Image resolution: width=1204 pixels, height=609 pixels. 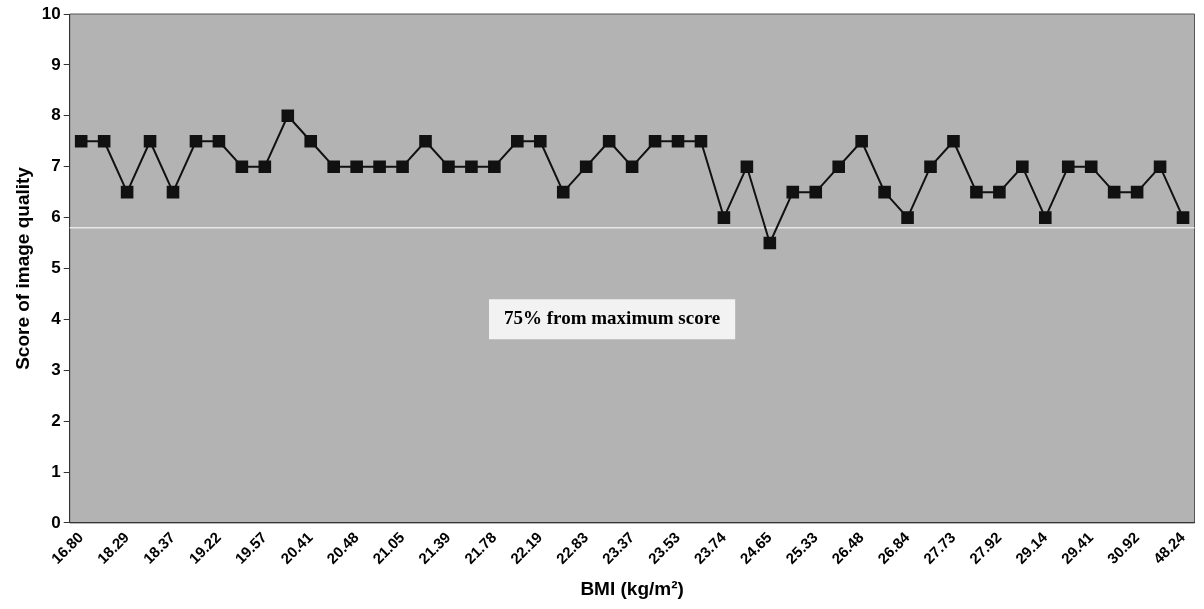 I want to click on y-tick-label: 4, so click(x=56, y=319).